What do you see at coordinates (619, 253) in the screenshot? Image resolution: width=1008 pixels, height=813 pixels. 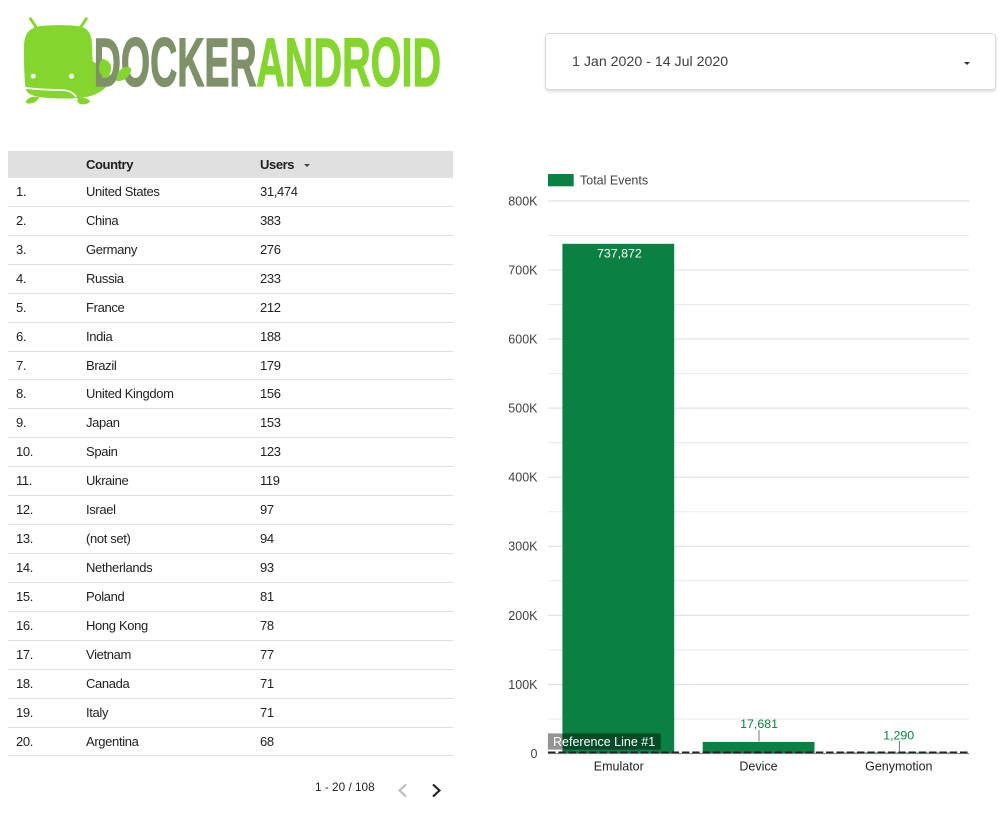 I see `svg-text: 737,872` at bounding box center [619, 253].